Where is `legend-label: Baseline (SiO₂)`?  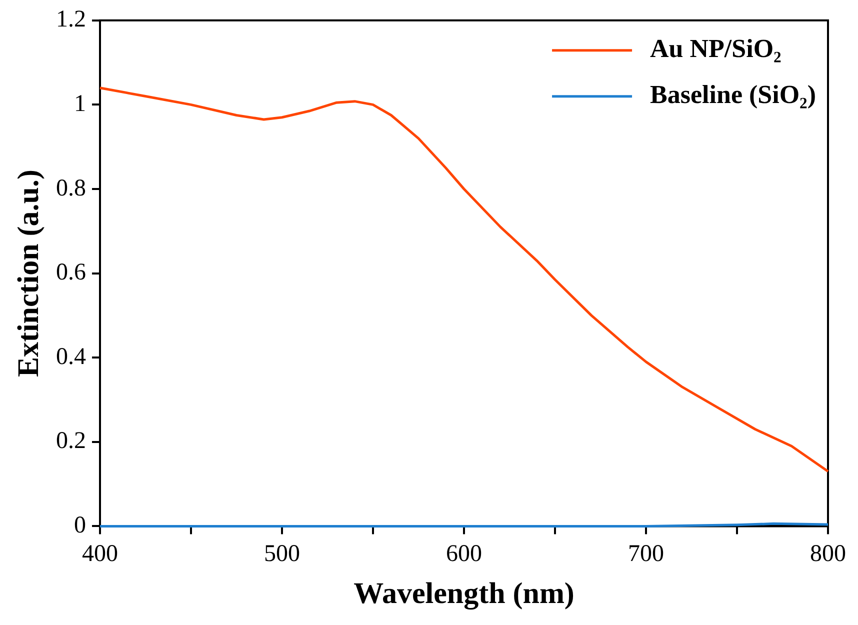 legend-label: Baseline (SiO₂) is located at coordinates (733, 95).